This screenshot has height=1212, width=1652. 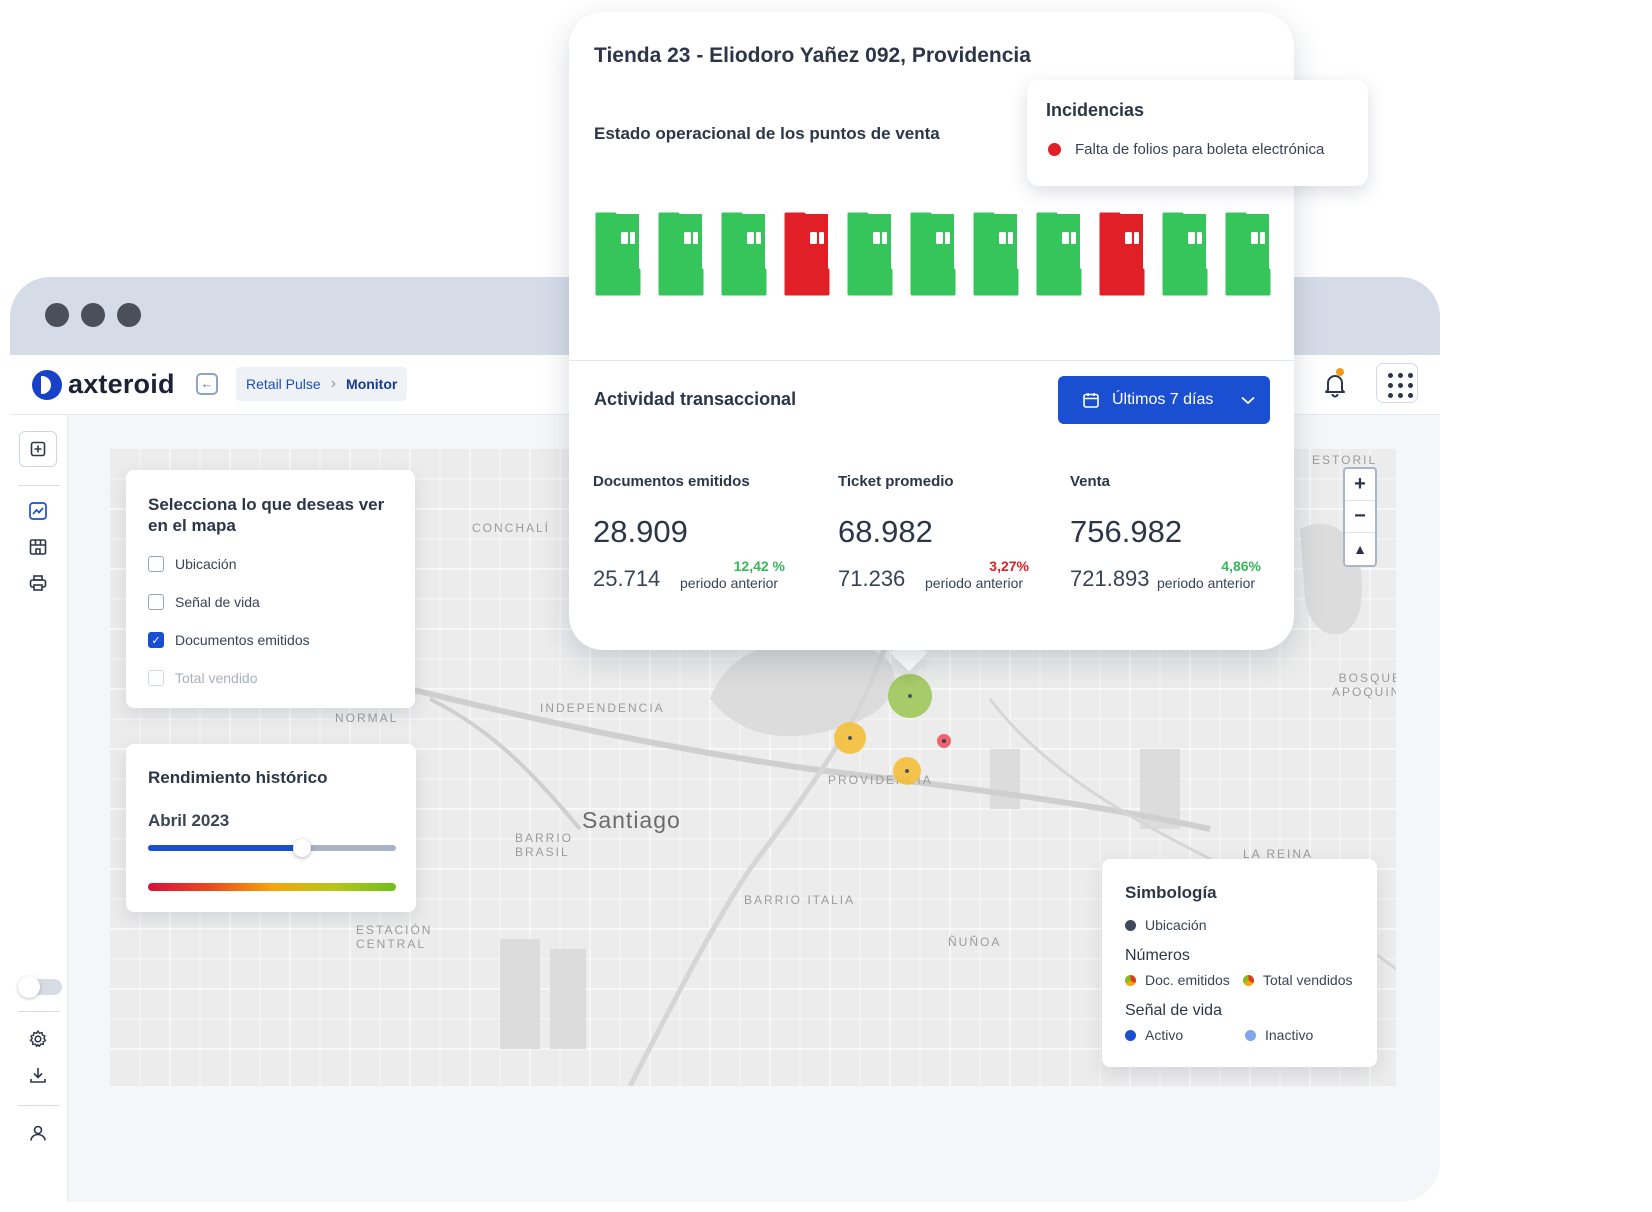 I want to click on gear-icon, so click(x=38, y=1039).